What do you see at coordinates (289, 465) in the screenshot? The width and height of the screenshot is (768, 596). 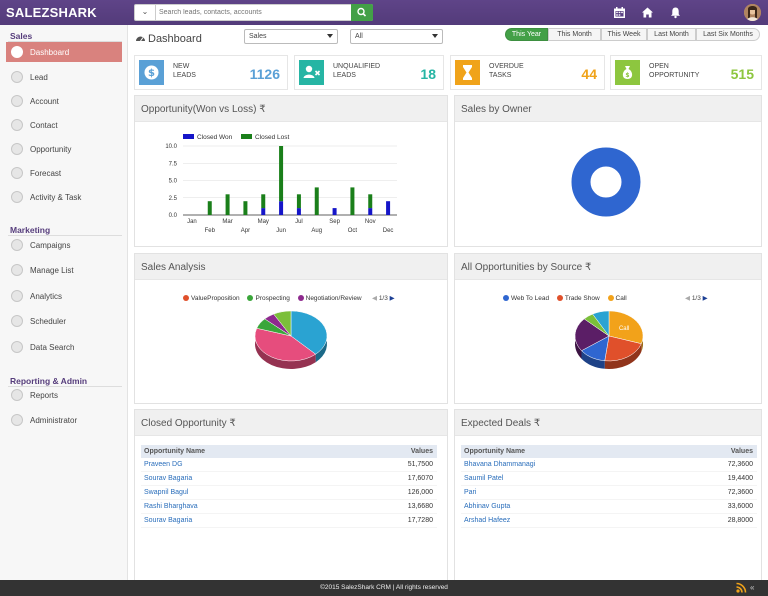 I see `table-row: Praveen DG 51,7500` at bounding box center [289, 465].